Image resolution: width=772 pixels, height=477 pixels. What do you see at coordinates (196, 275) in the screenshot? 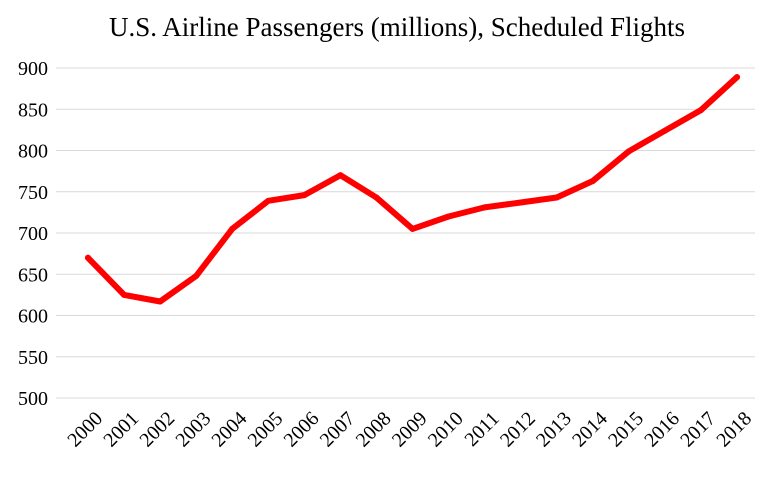
I see `data-point-2003` at bounding box center [196, 275].